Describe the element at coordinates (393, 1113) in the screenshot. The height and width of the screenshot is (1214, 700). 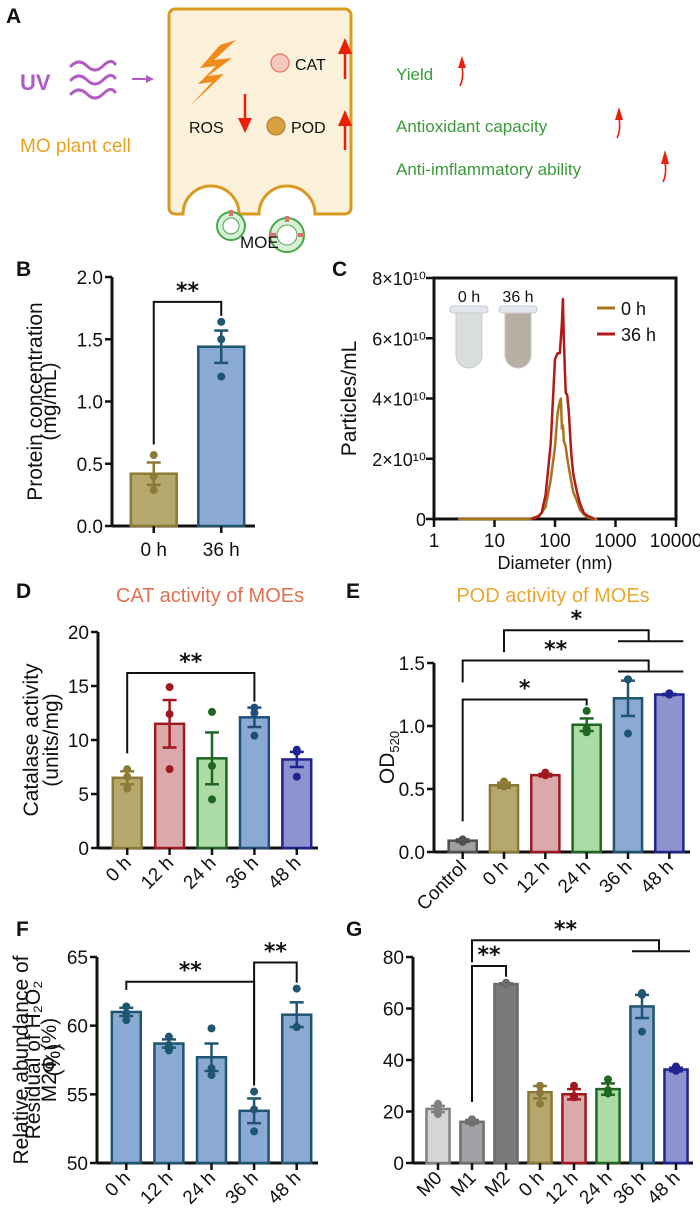
I see `y-tick-label: 20` at that location.